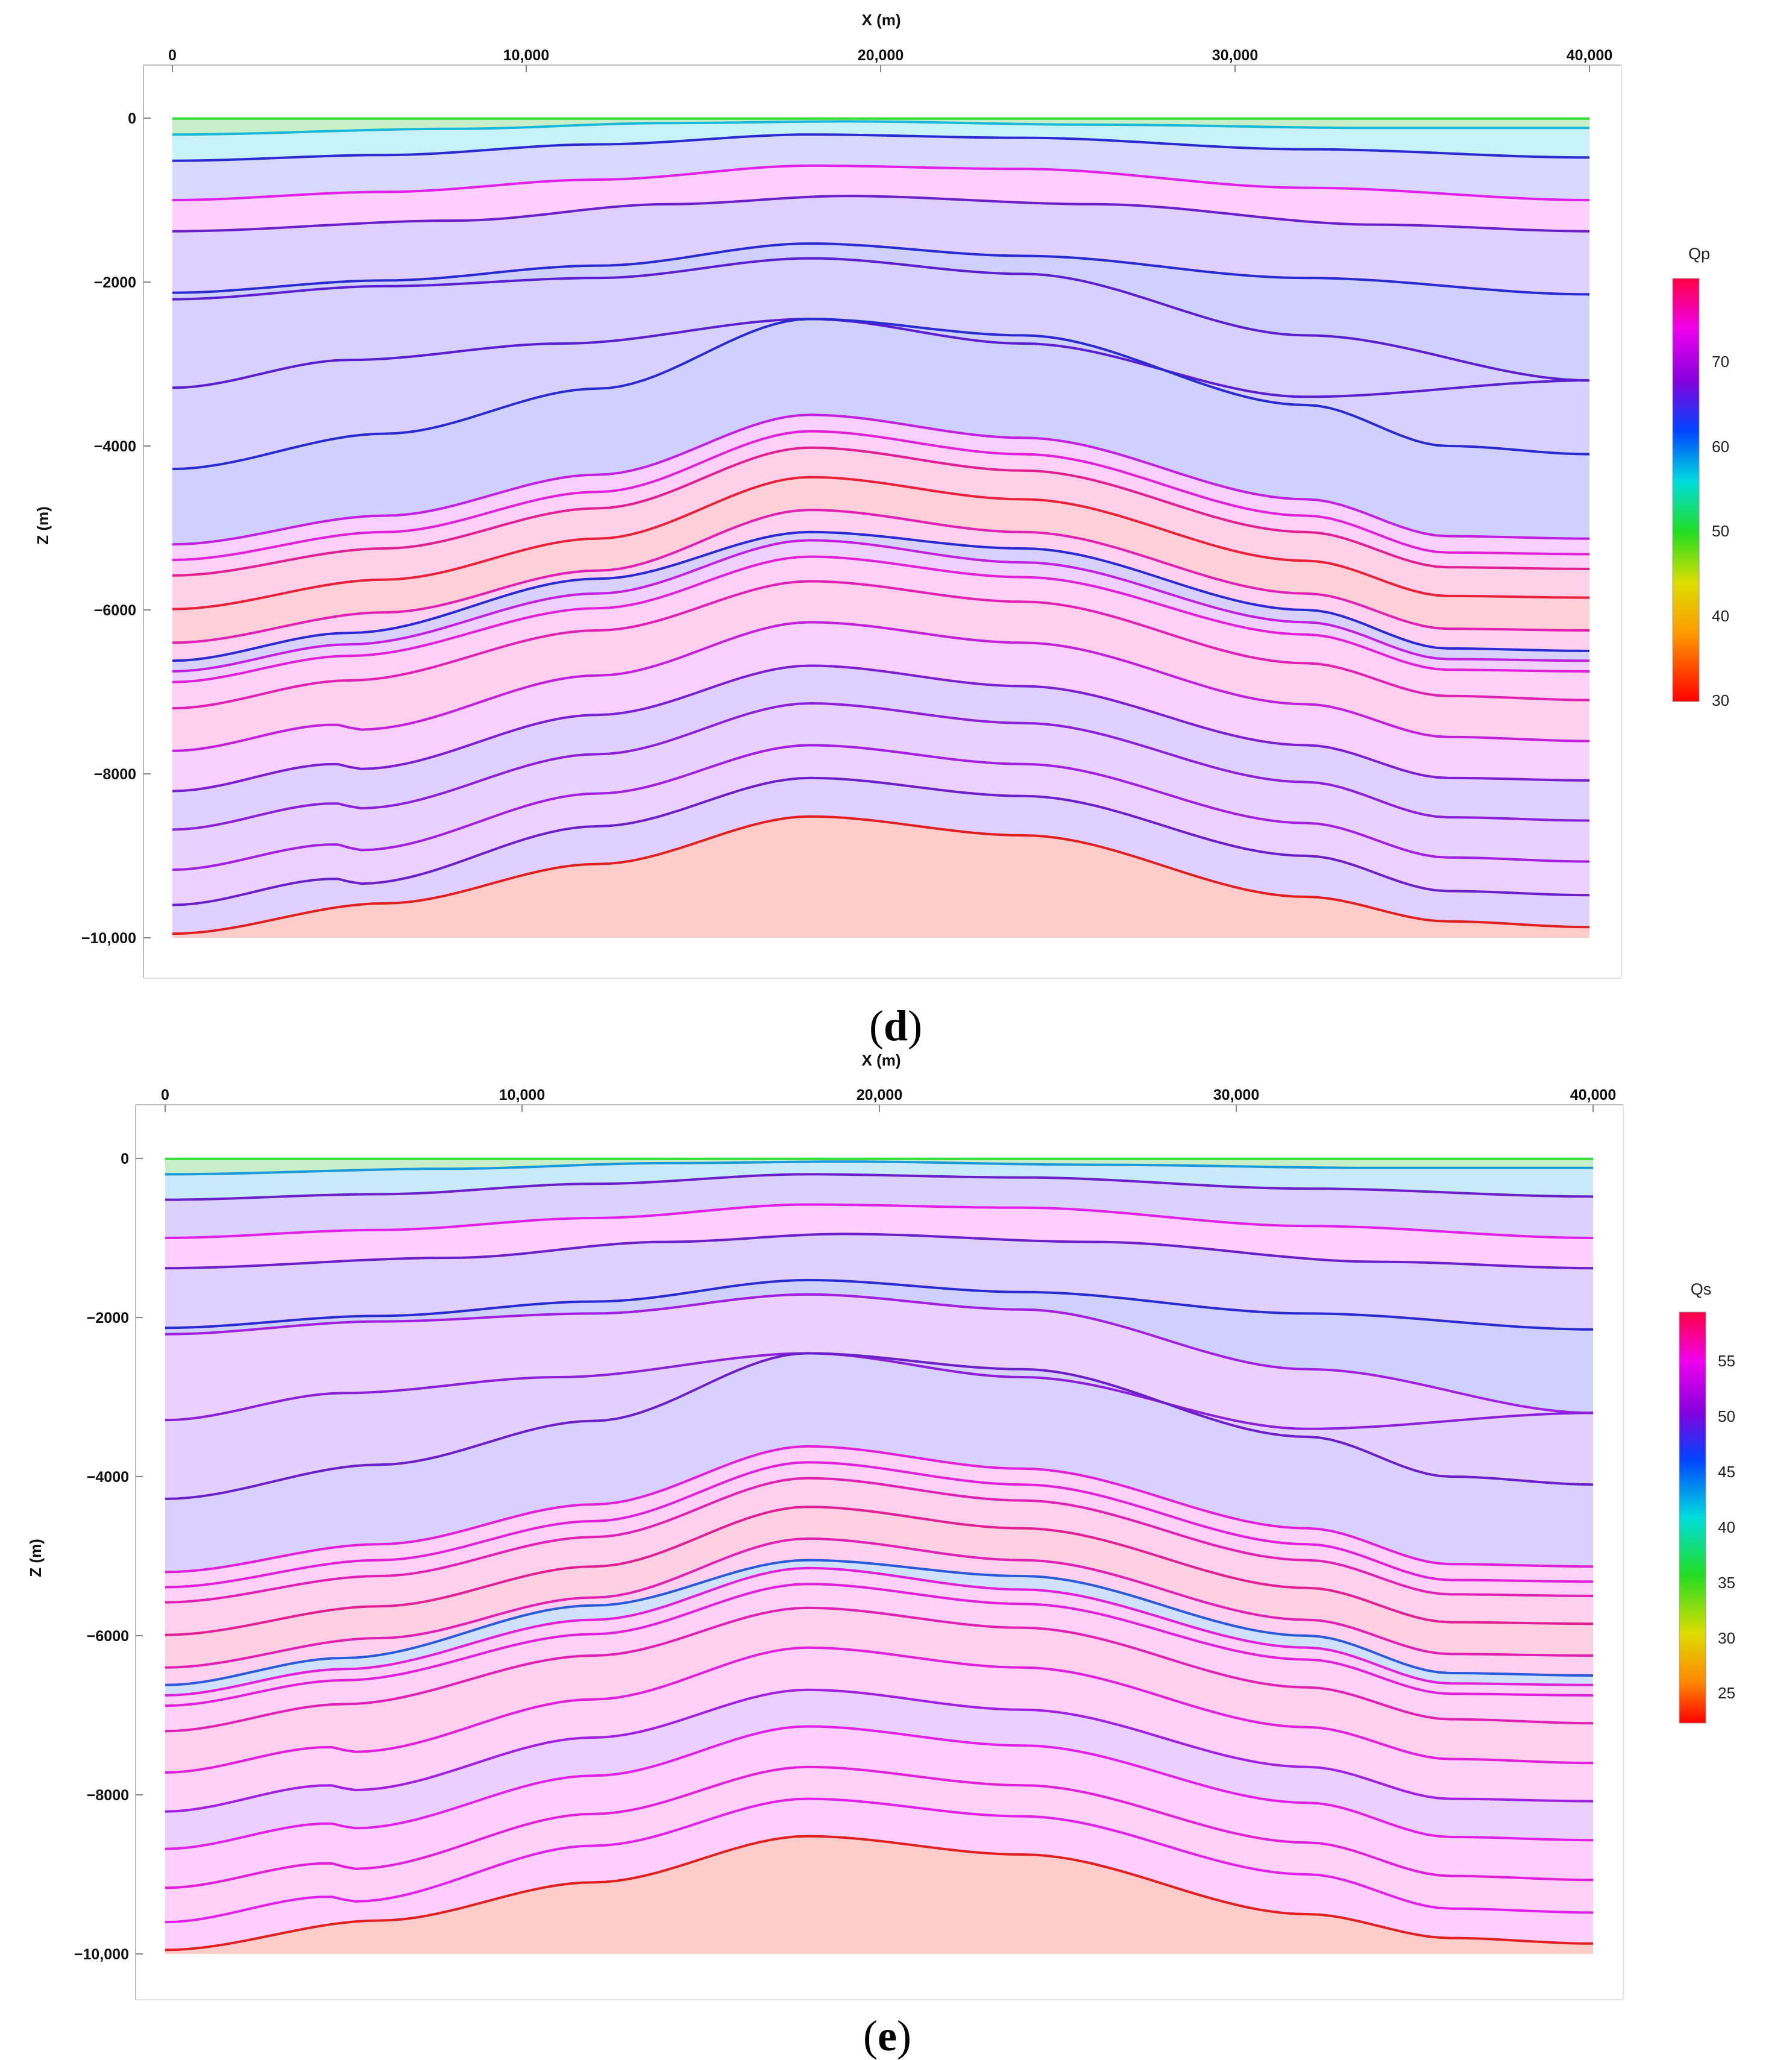 The width and height of the screenshot is (1792, 2060). Describe the element at coordinates (1726, 1416) in the screenshot. I see `colorbar-tick-label: 50` at that location.